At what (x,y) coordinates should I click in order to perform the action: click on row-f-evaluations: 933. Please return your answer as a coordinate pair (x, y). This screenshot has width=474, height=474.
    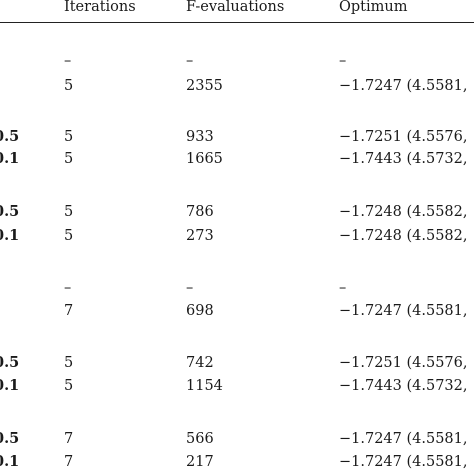
    Looking at the image, I should click on (200, 137).